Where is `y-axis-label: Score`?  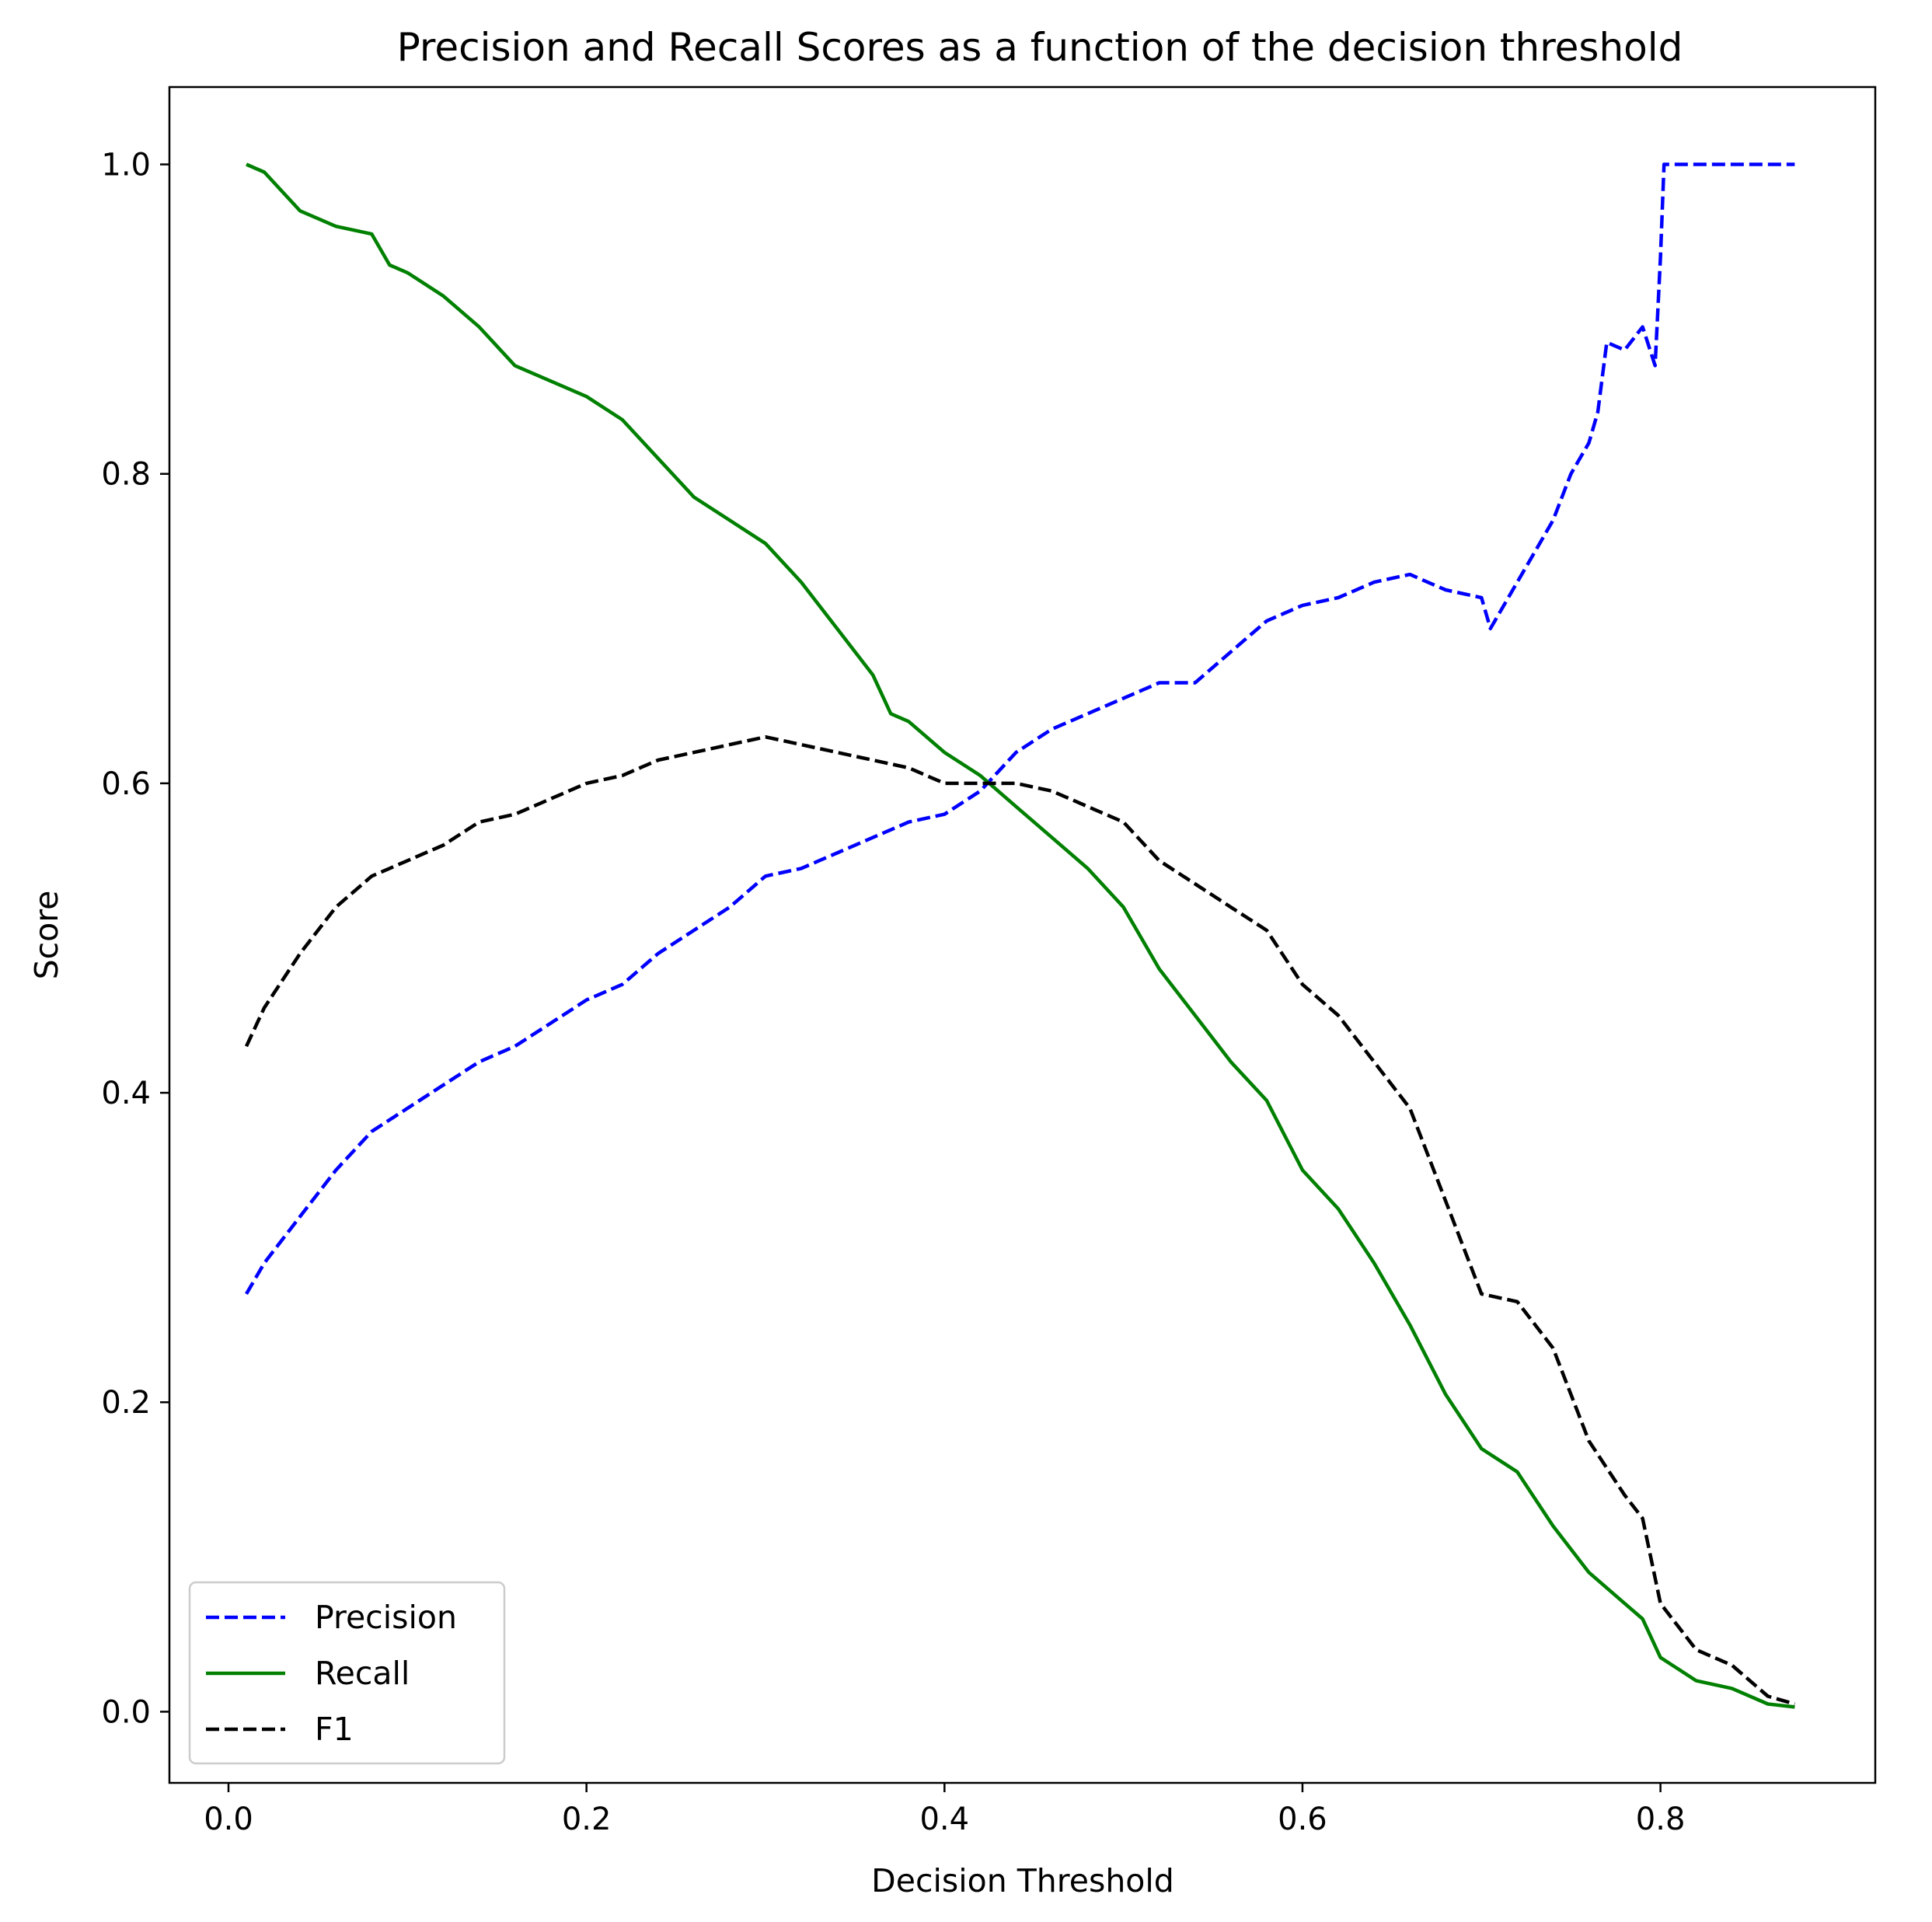
y-axis-label: Score is located at coordinates (46, 935).